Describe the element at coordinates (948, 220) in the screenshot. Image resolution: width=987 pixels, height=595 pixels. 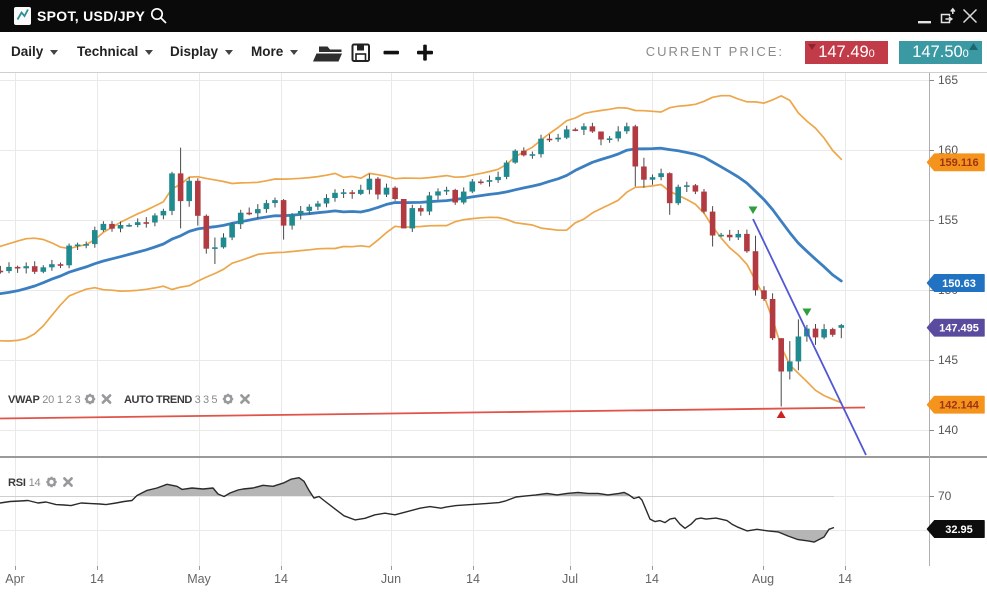
I see `svg-text: 155` at that location.